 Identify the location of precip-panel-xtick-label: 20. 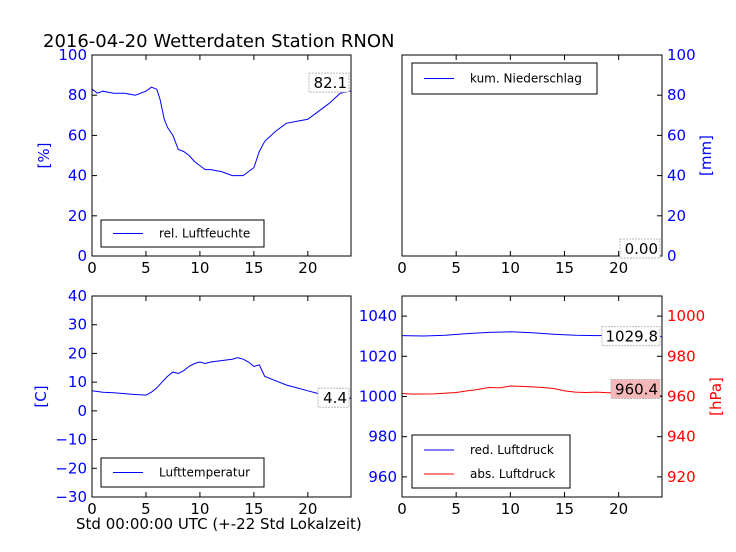
(618, 268).